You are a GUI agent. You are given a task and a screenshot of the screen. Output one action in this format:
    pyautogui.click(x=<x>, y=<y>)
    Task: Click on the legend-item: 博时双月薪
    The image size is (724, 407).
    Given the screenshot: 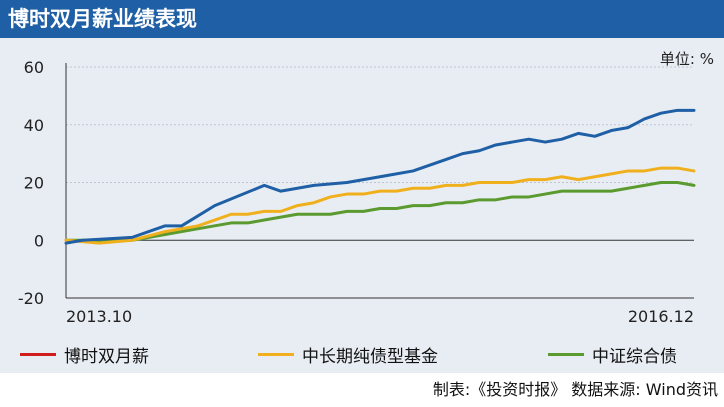 What is the action you would take?
    pyautogui.click(x=84, y=354)
    